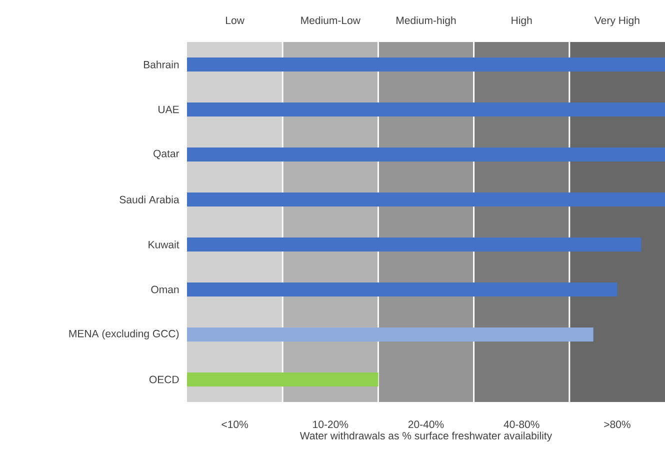 Image resolution: width=665 pixels, height=454 pixels. I want to click on band-label: Very High, so click(617, 21).